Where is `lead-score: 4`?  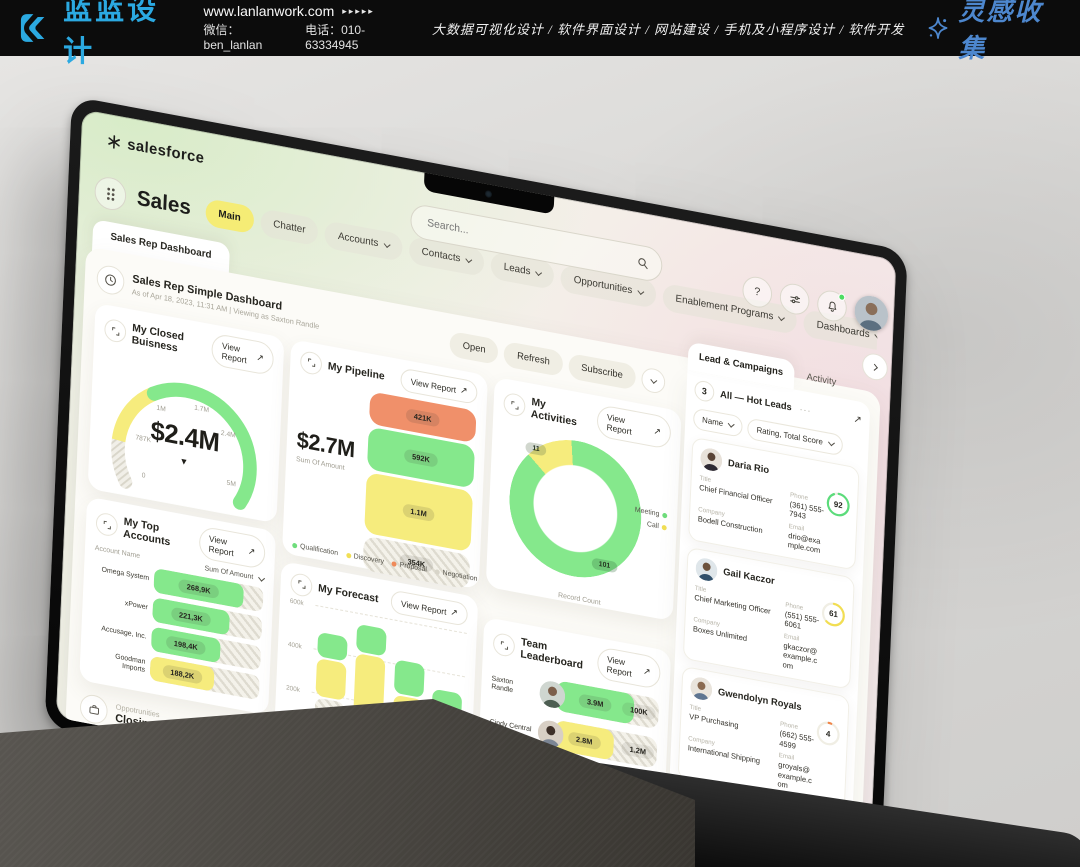
lead-score: 4 is located at coordinates (828, 733).